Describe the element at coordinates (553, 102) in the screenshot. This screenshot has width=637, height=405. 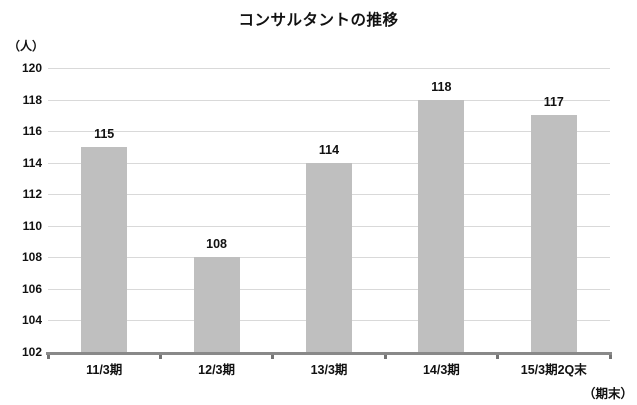
I see `bar-value-label: 117` at that location.